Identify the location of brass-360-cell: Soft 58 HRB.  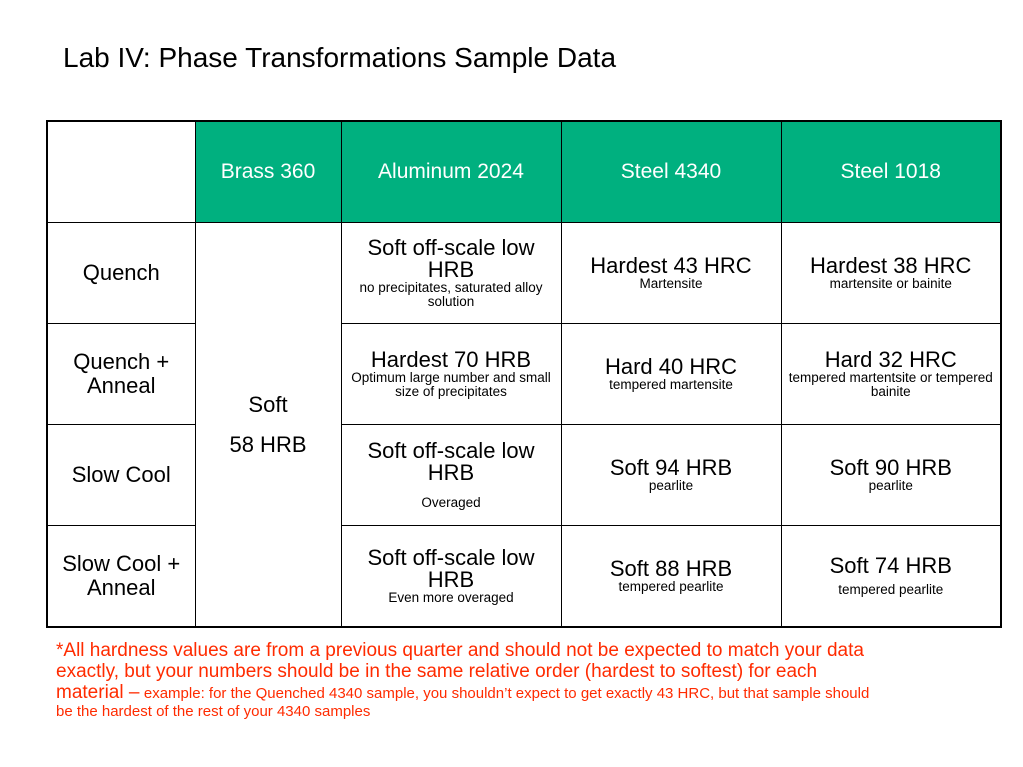
(268, 425).